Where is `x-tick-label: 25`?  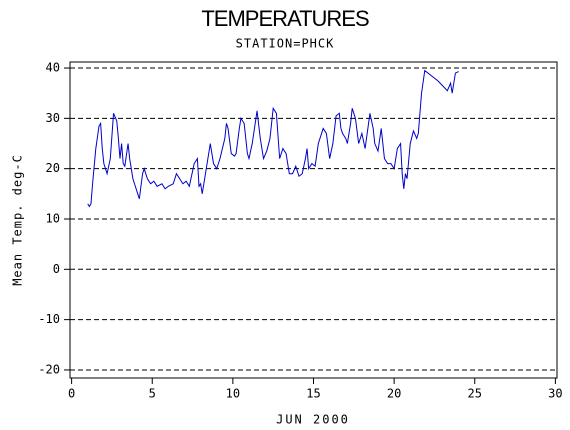 x-tick-label: 25 is located at coordinates (475, 394).